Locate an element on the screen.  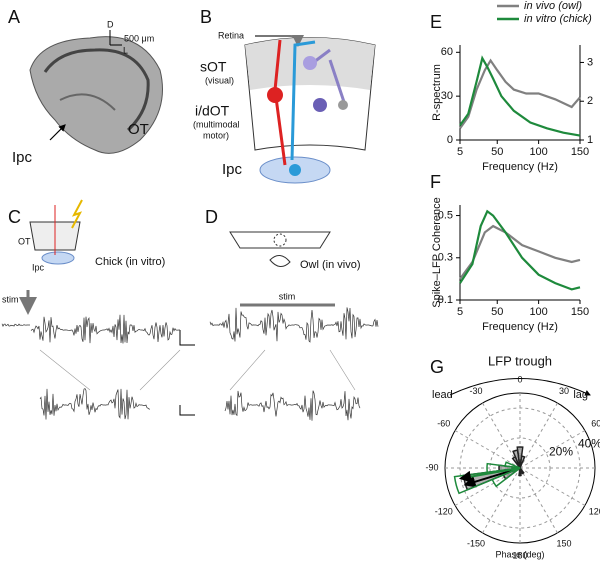
axis-label: L is located at coordinates (125, 50).